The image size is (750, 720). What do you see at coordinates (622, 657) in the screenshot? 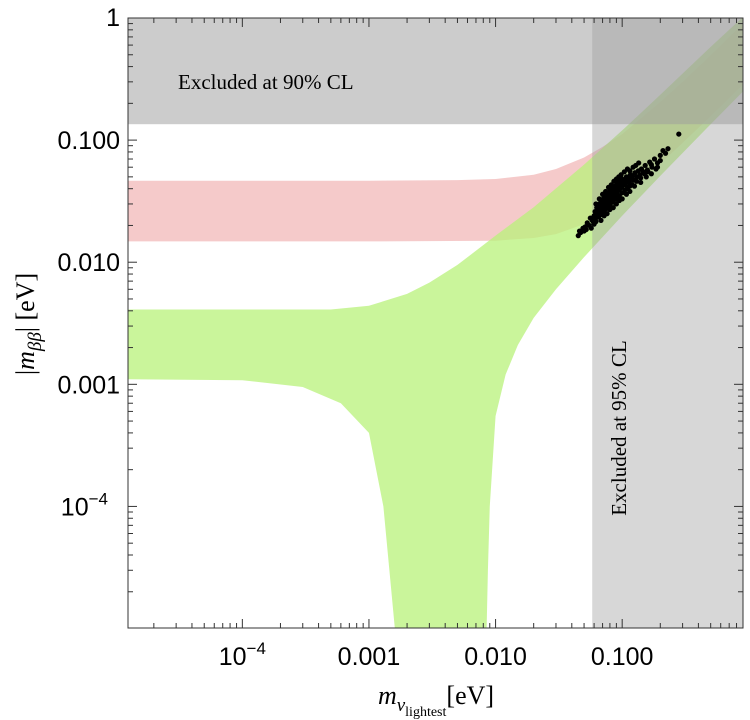
I see `x-tick-label: 0.100` at bounding box center [622, 657].